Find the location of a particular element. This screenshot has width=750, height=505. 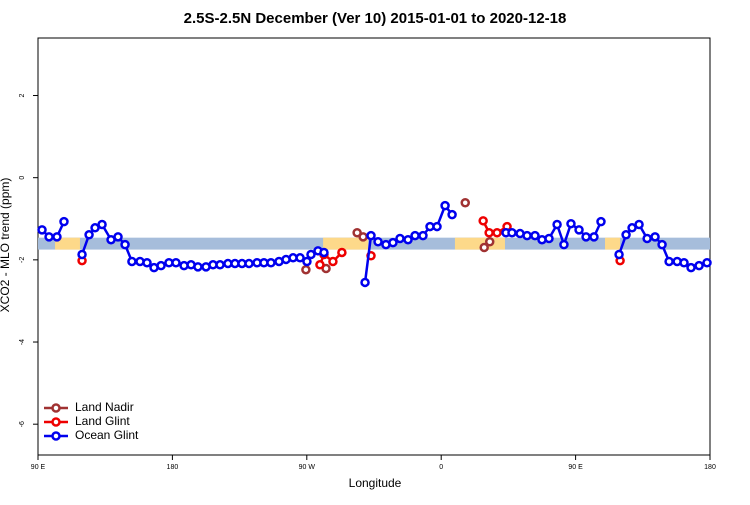

y-tick-label: -2 is located at coordinates (22, 260).